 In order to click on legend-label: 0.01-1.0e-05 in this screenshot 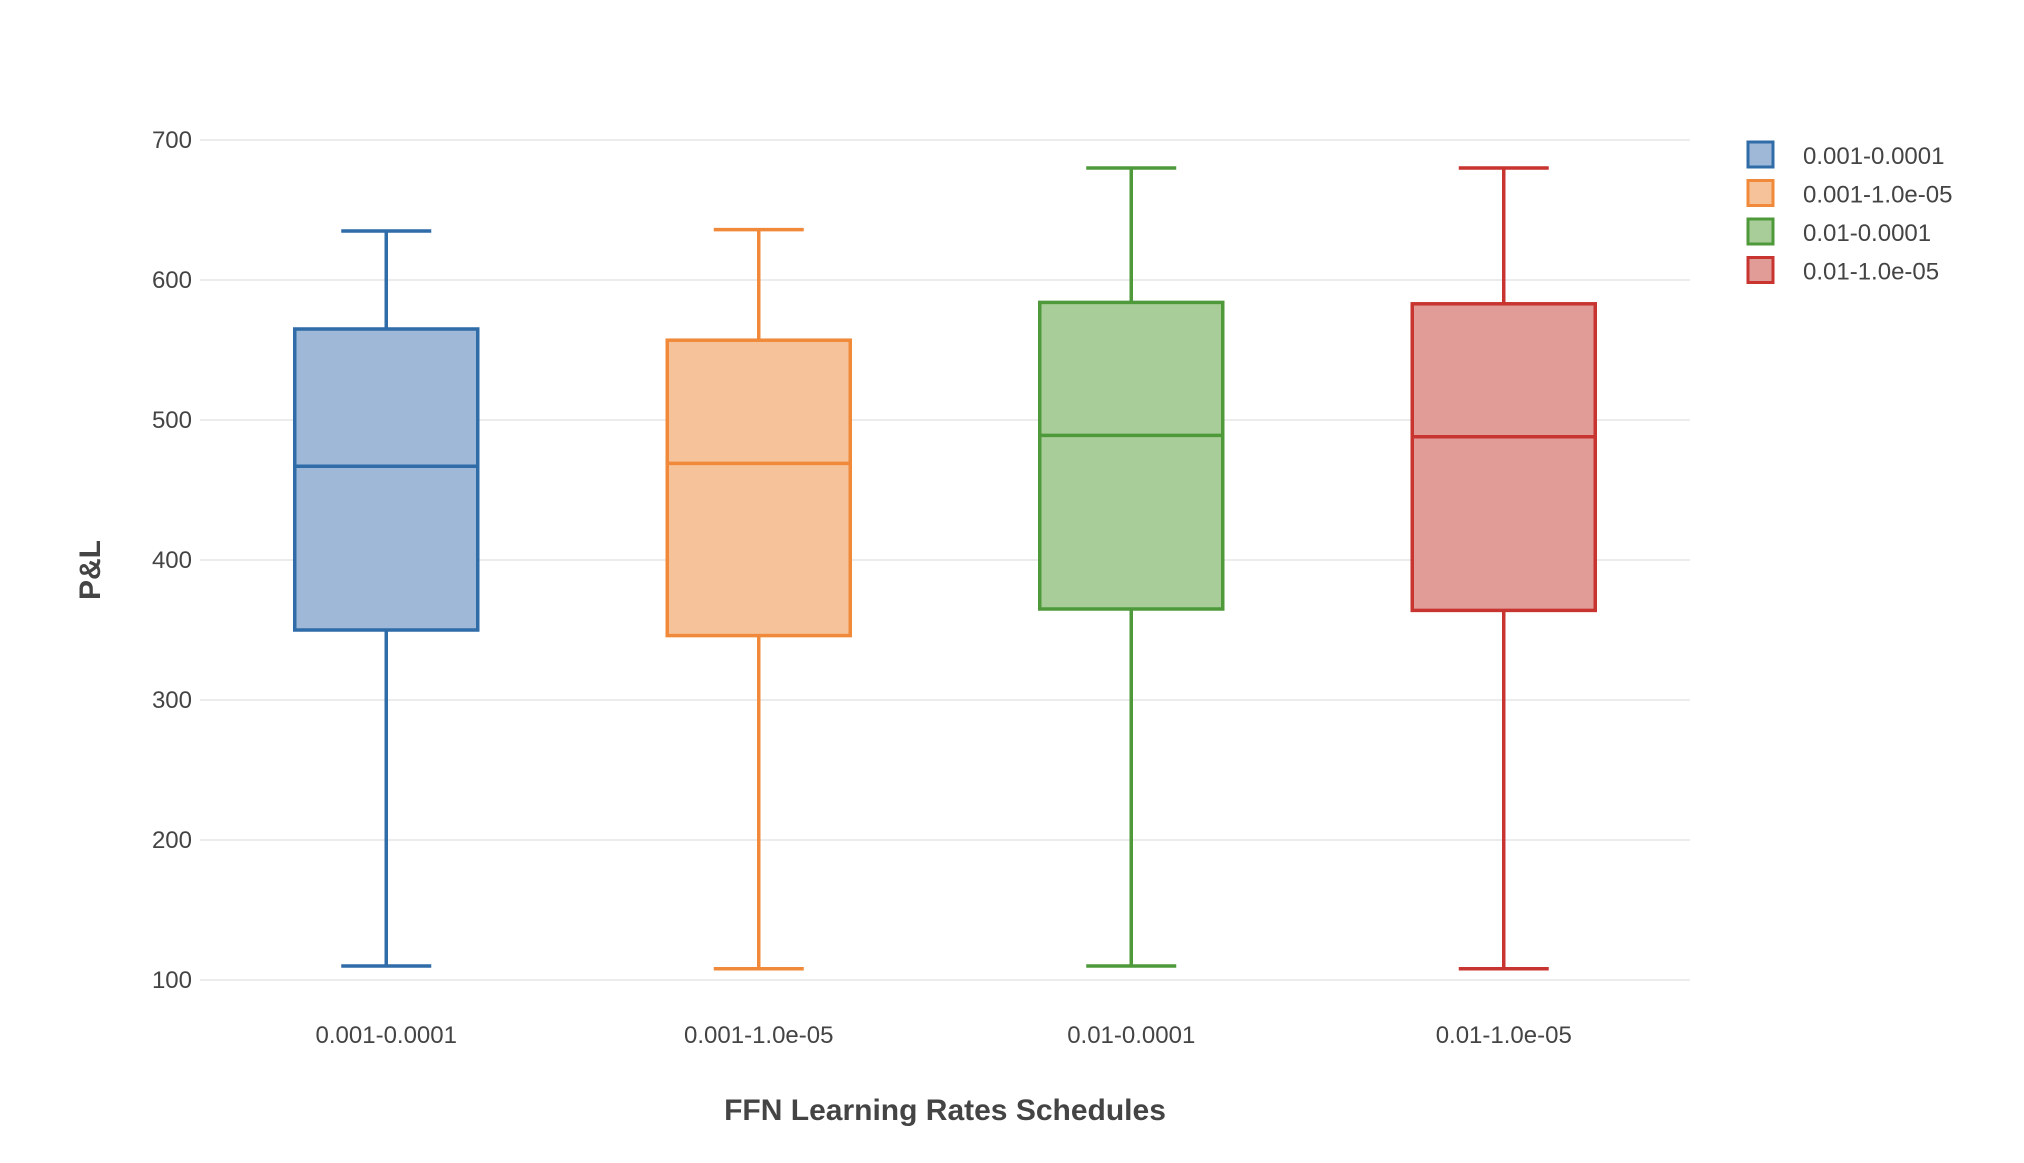, I will do `click(1871, 272)`.